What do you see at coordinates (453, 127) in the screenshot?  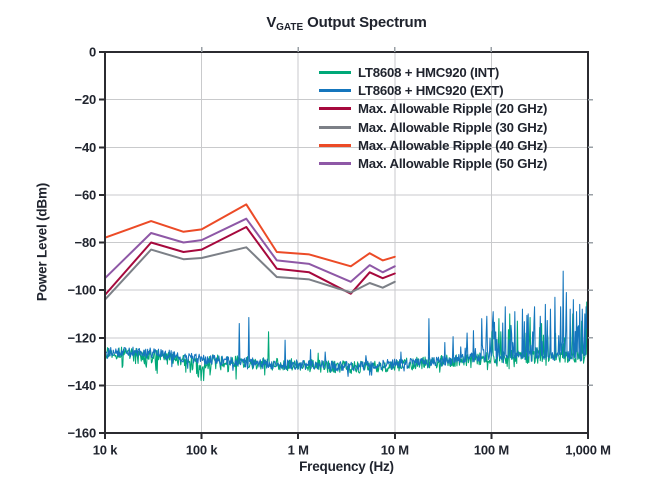 I see `legend-label: Max. Allowable Ripple (30 GHz)` at bounding box center [453, 127].